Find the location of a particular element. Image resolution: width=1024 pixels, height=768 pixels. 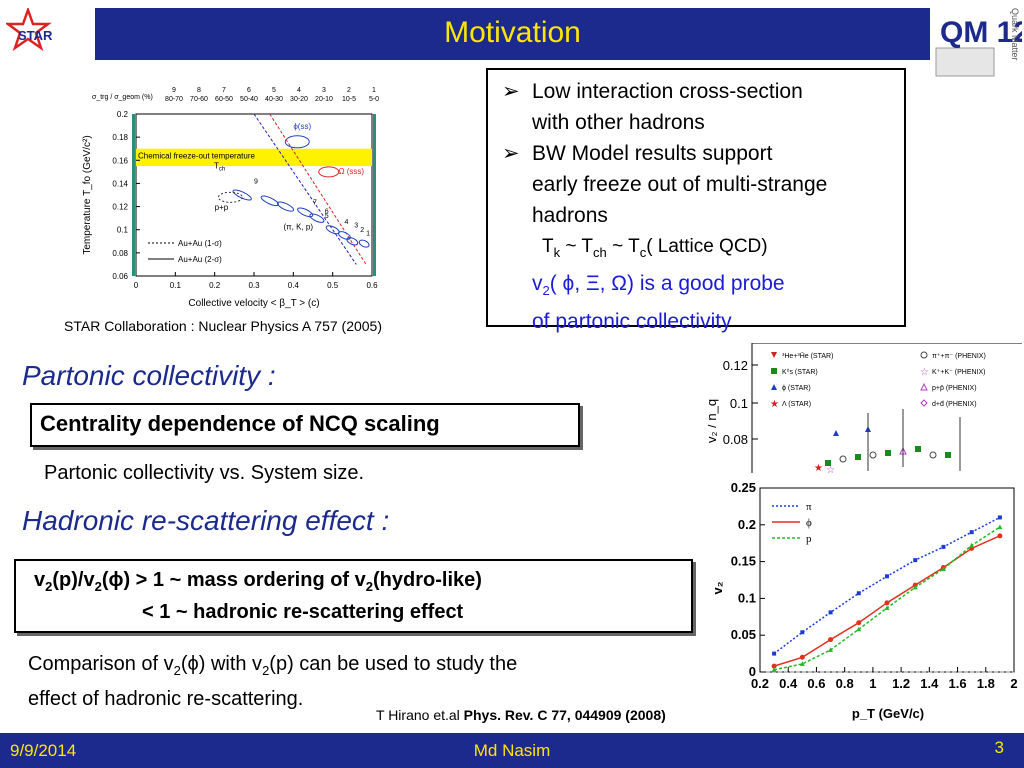

v2-l1-c: (ϕ) > 1 ~ mass ordering of v is located at coordinates (233, 580).